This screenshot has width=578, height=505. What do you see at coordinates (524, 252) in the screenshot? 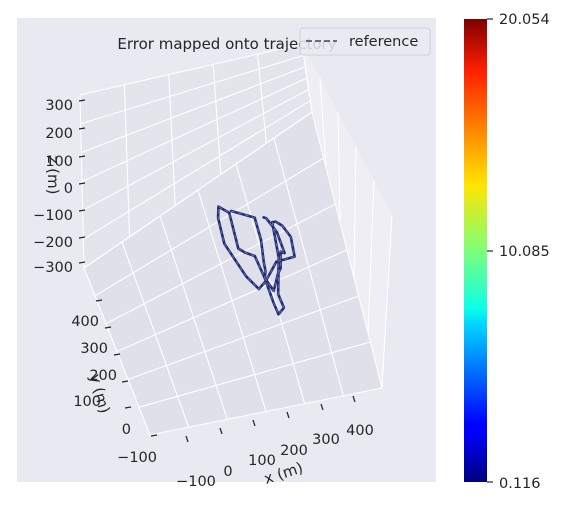
I see `colorbar-label-mid: 10.085` at bounding box center [524, 252].